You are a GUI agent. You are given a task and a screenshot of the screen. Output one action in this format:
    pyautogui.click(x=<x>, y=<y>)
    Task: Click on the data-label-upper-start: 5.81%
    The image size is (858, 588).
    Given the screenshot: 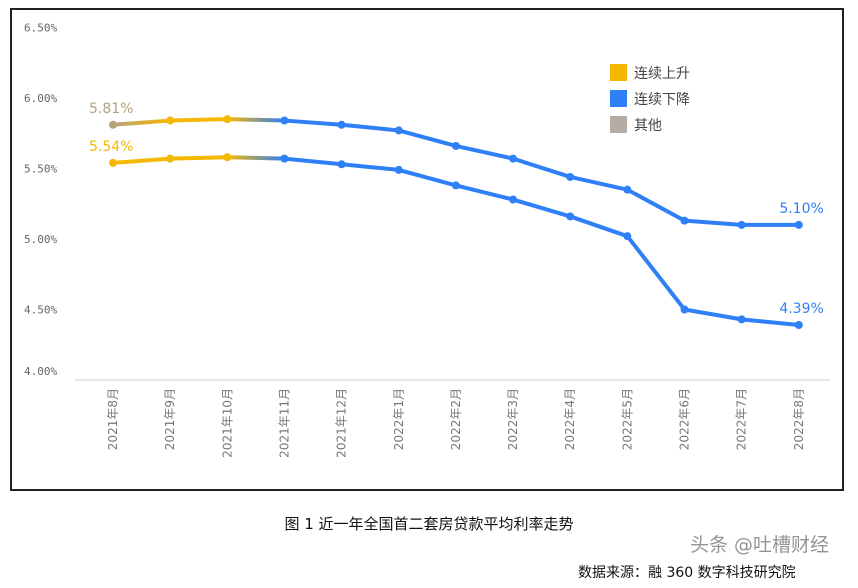 What is the action you would take?
    pyautogui.click(x=111, y=109)
    